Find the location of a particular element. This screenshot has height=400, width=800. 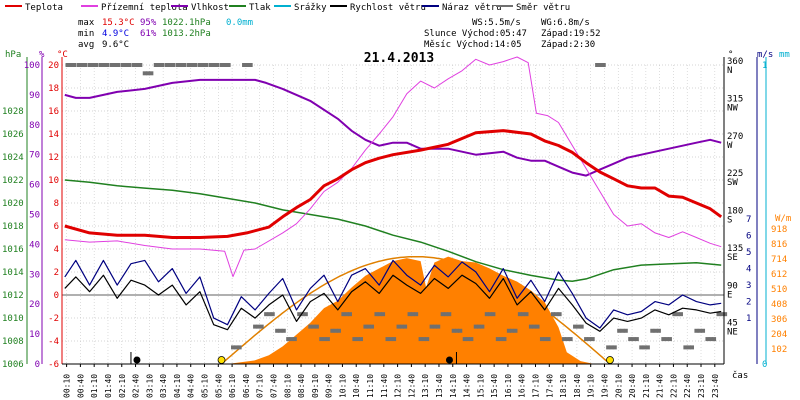

tick-label-hum: 50 is located at coordinates (34, 216).